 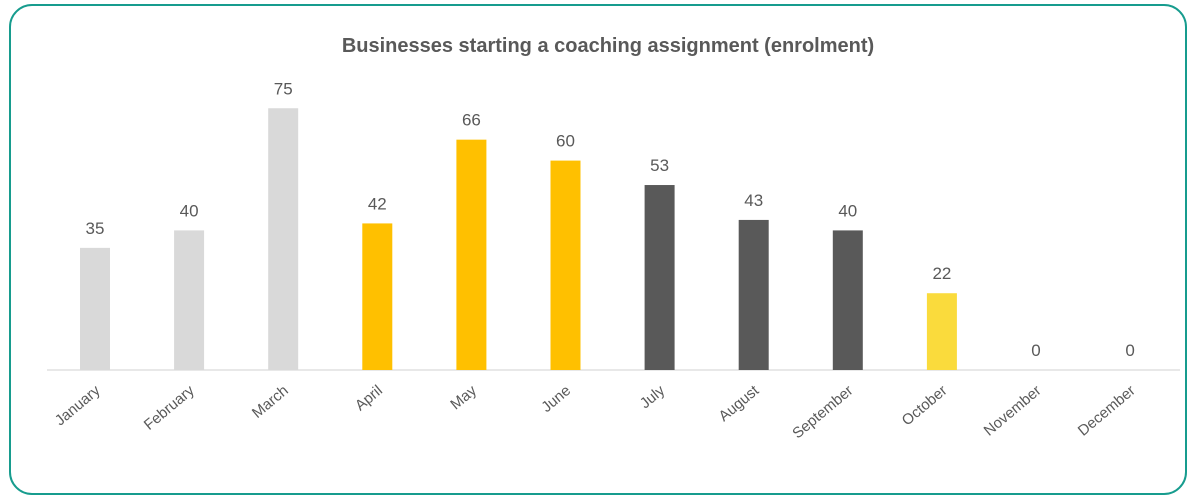 I want to click on data-label: 22, so click(x=941, y=273).